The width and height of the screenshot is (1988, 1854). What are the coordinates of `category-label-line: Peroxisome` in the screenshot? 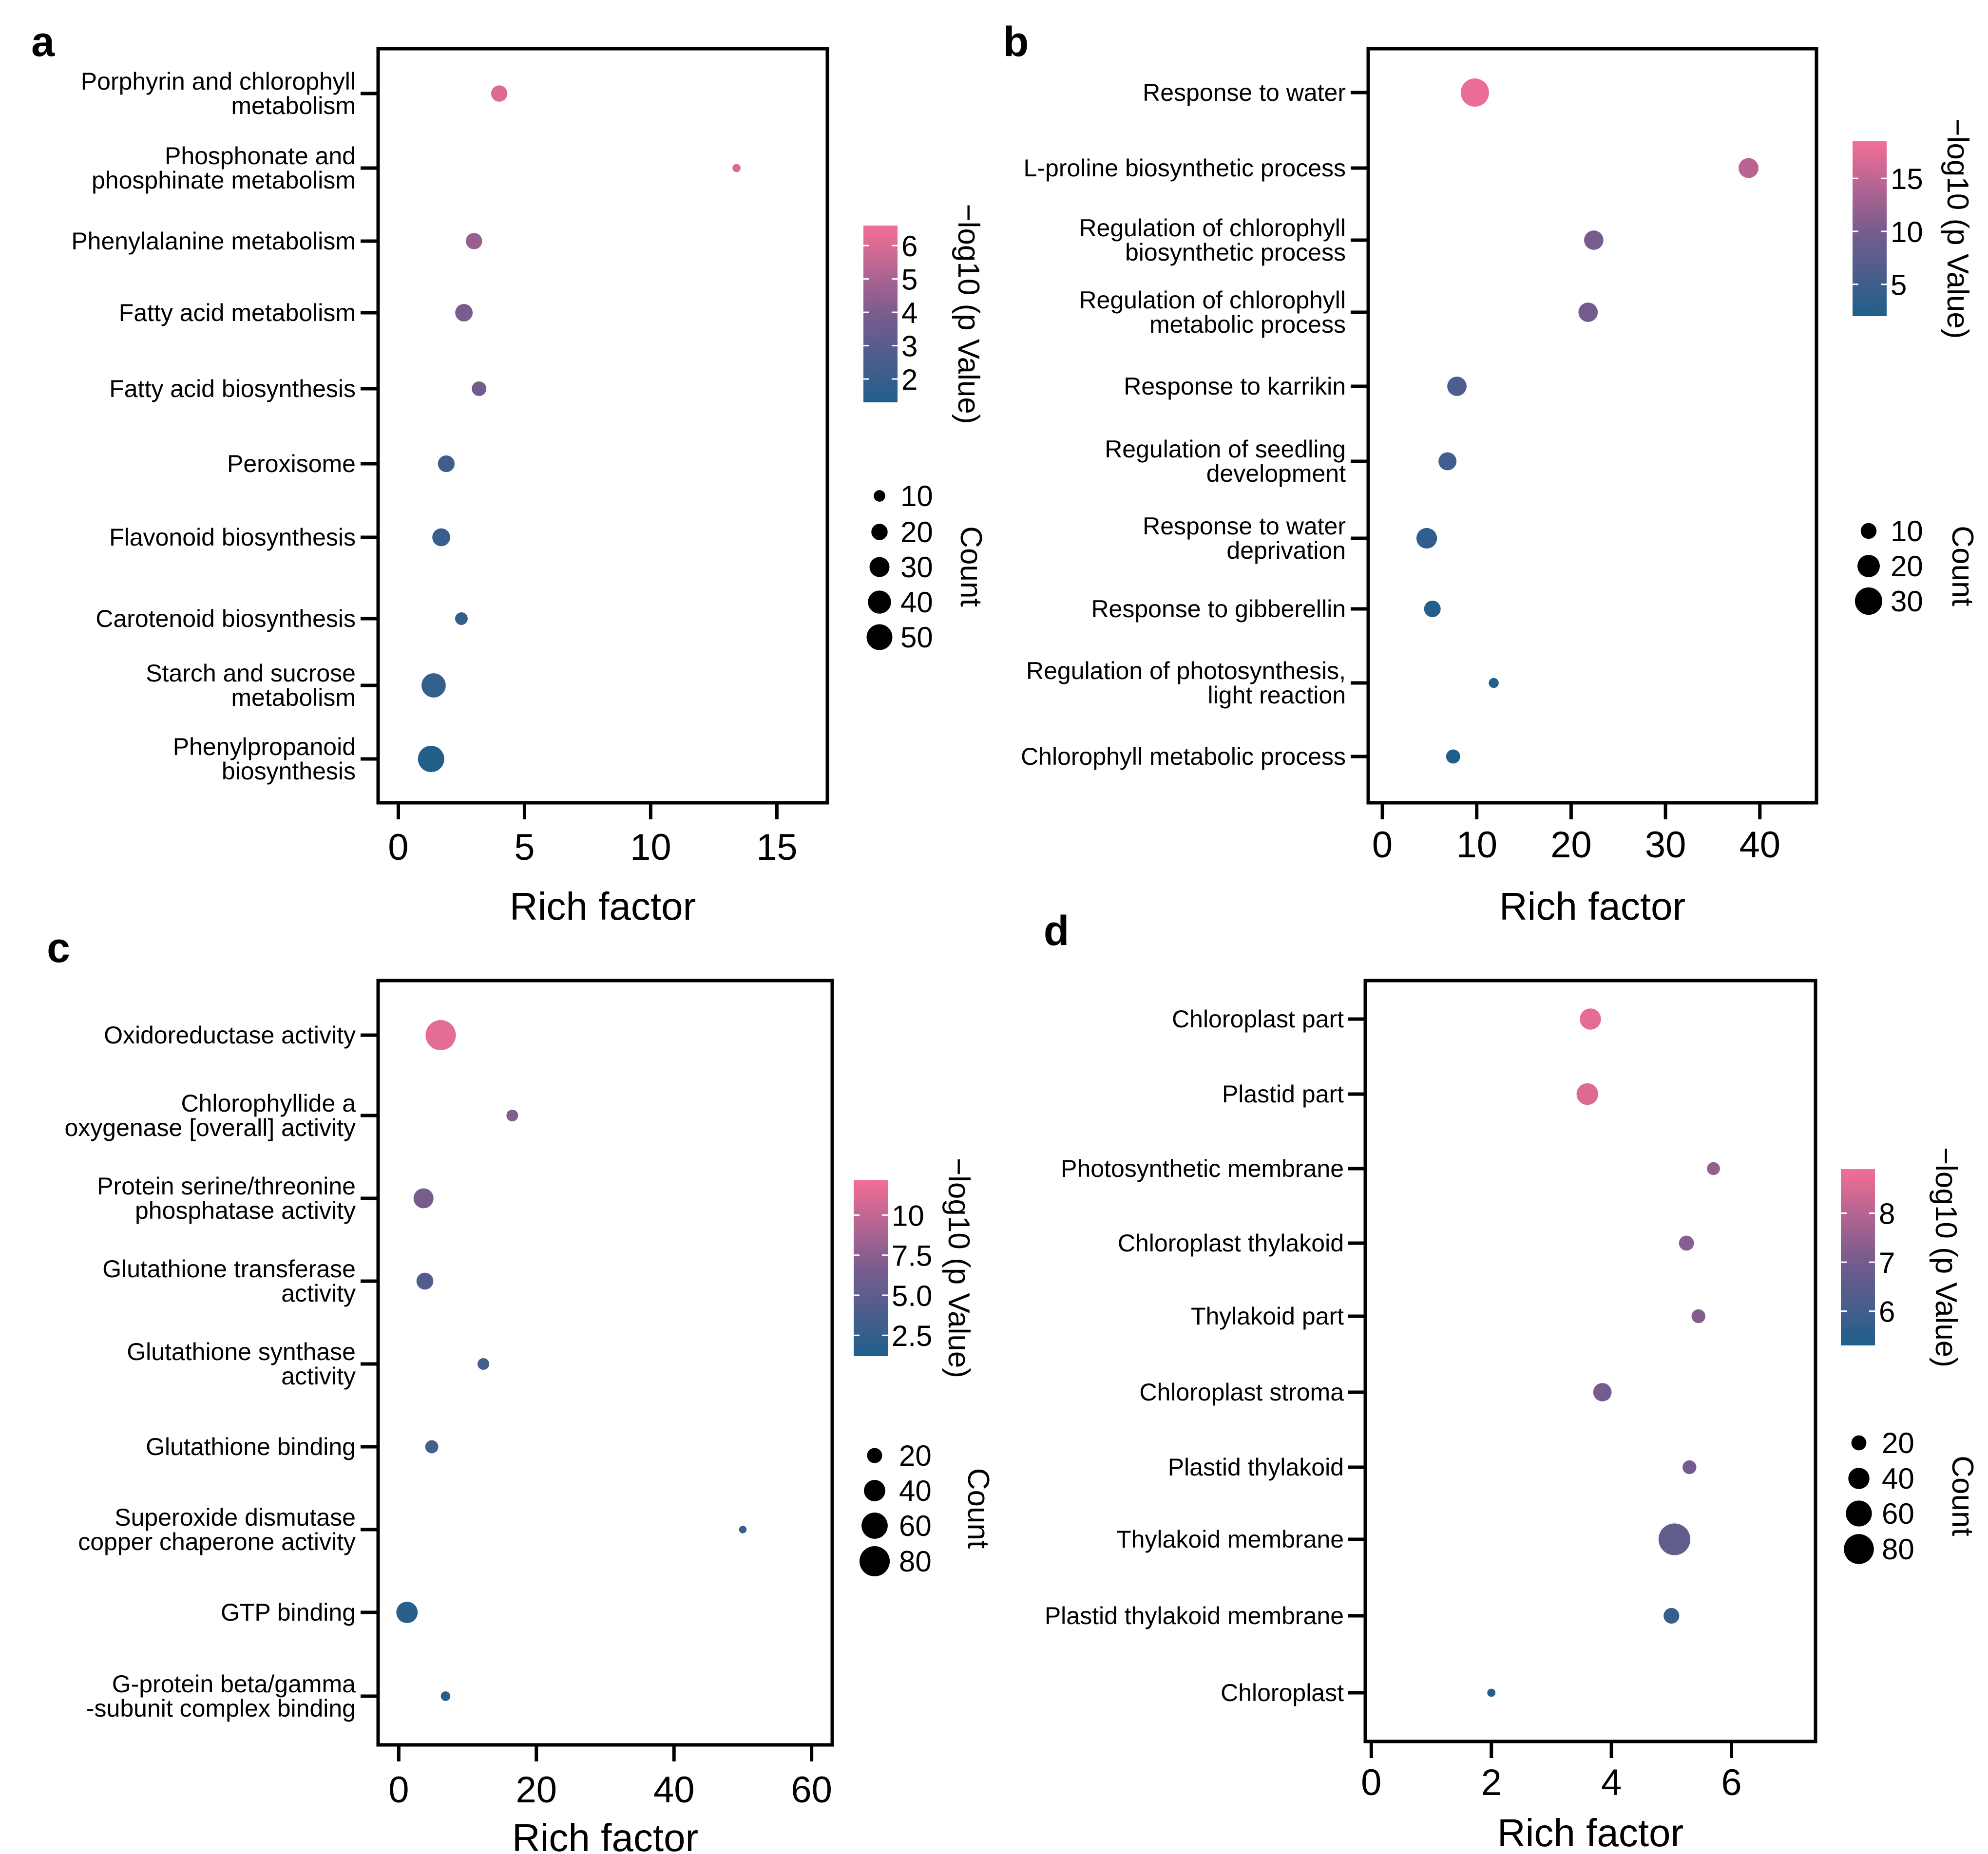 It's located at (291, 463).